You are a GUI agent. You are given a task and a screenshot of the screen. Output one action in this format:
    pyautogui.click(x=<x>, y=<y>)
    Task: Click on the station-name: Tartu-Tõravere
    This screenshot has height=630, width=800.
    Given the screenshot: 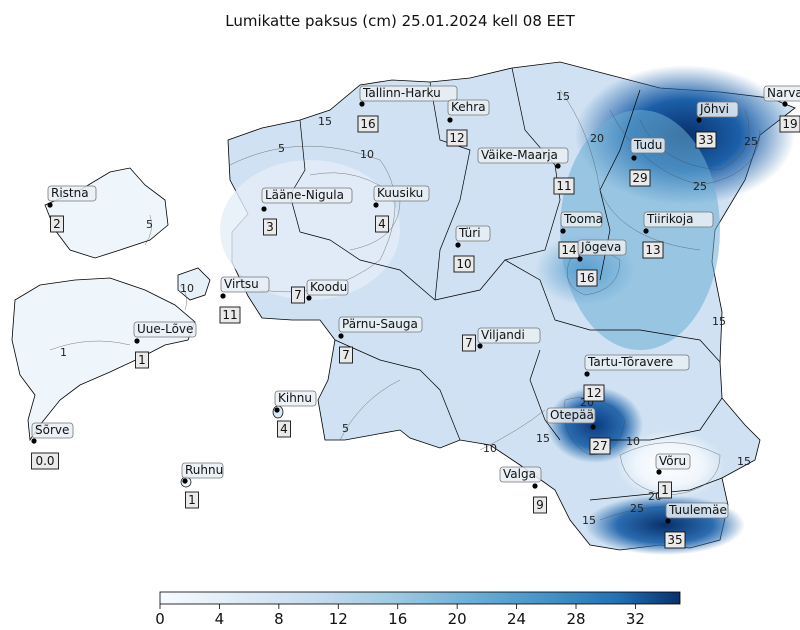 What is the action you would take?
    pyautogui.click(x=630, y=362)
    